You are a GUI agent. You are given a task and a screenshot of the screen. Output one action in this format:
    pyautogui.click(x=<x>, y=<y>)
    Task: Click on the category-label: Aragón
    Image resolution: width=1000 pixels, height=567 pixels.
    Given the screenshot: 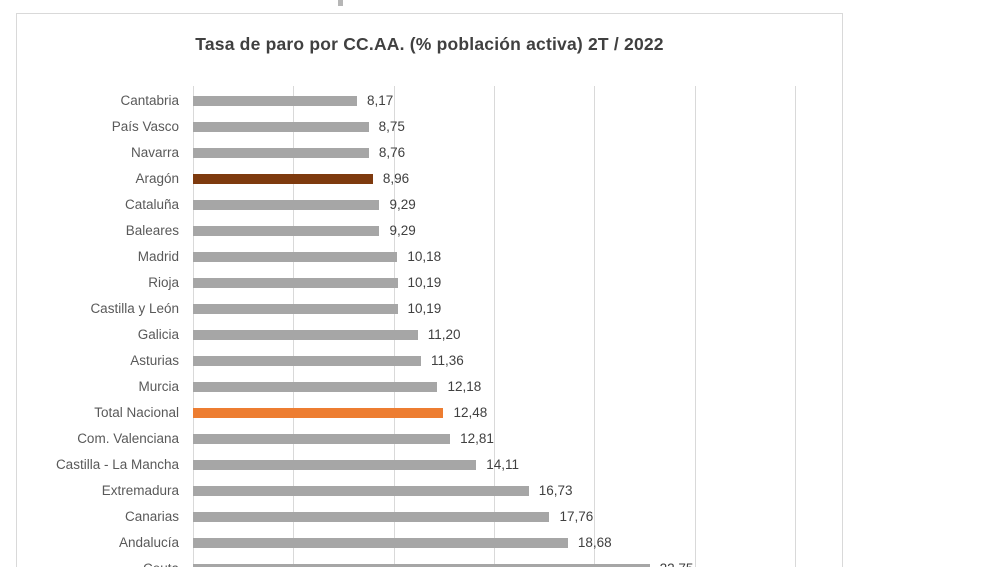 What is the action you would take?
    pyautogui.click(x=157, y=178)
    